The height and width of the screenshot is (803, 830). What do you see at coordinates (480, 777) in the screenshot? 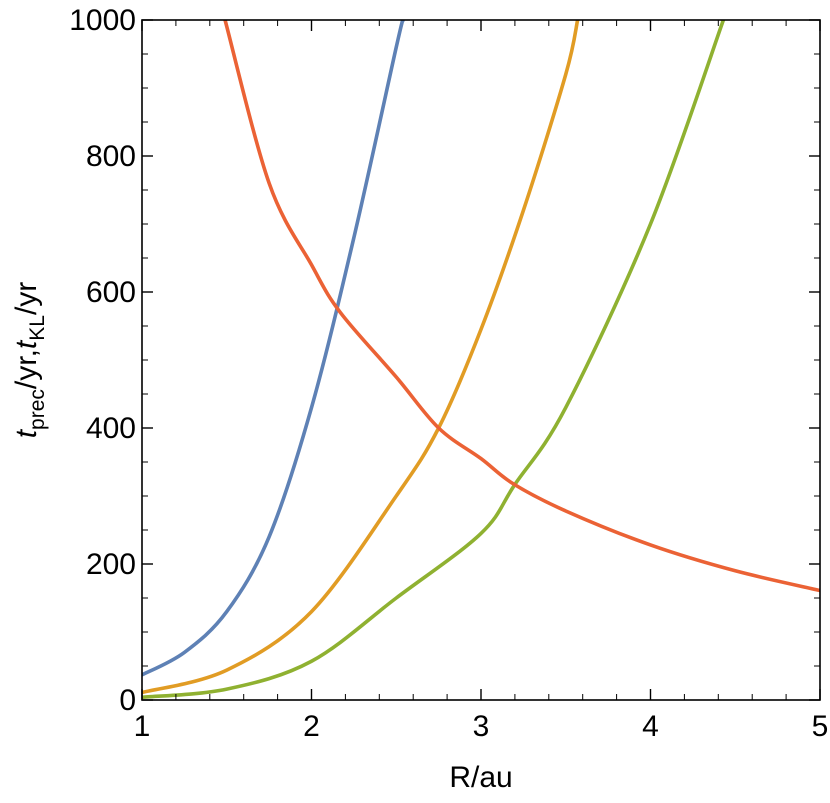
I see `x-axis-label: R/au` at bounding box center [480, 777].